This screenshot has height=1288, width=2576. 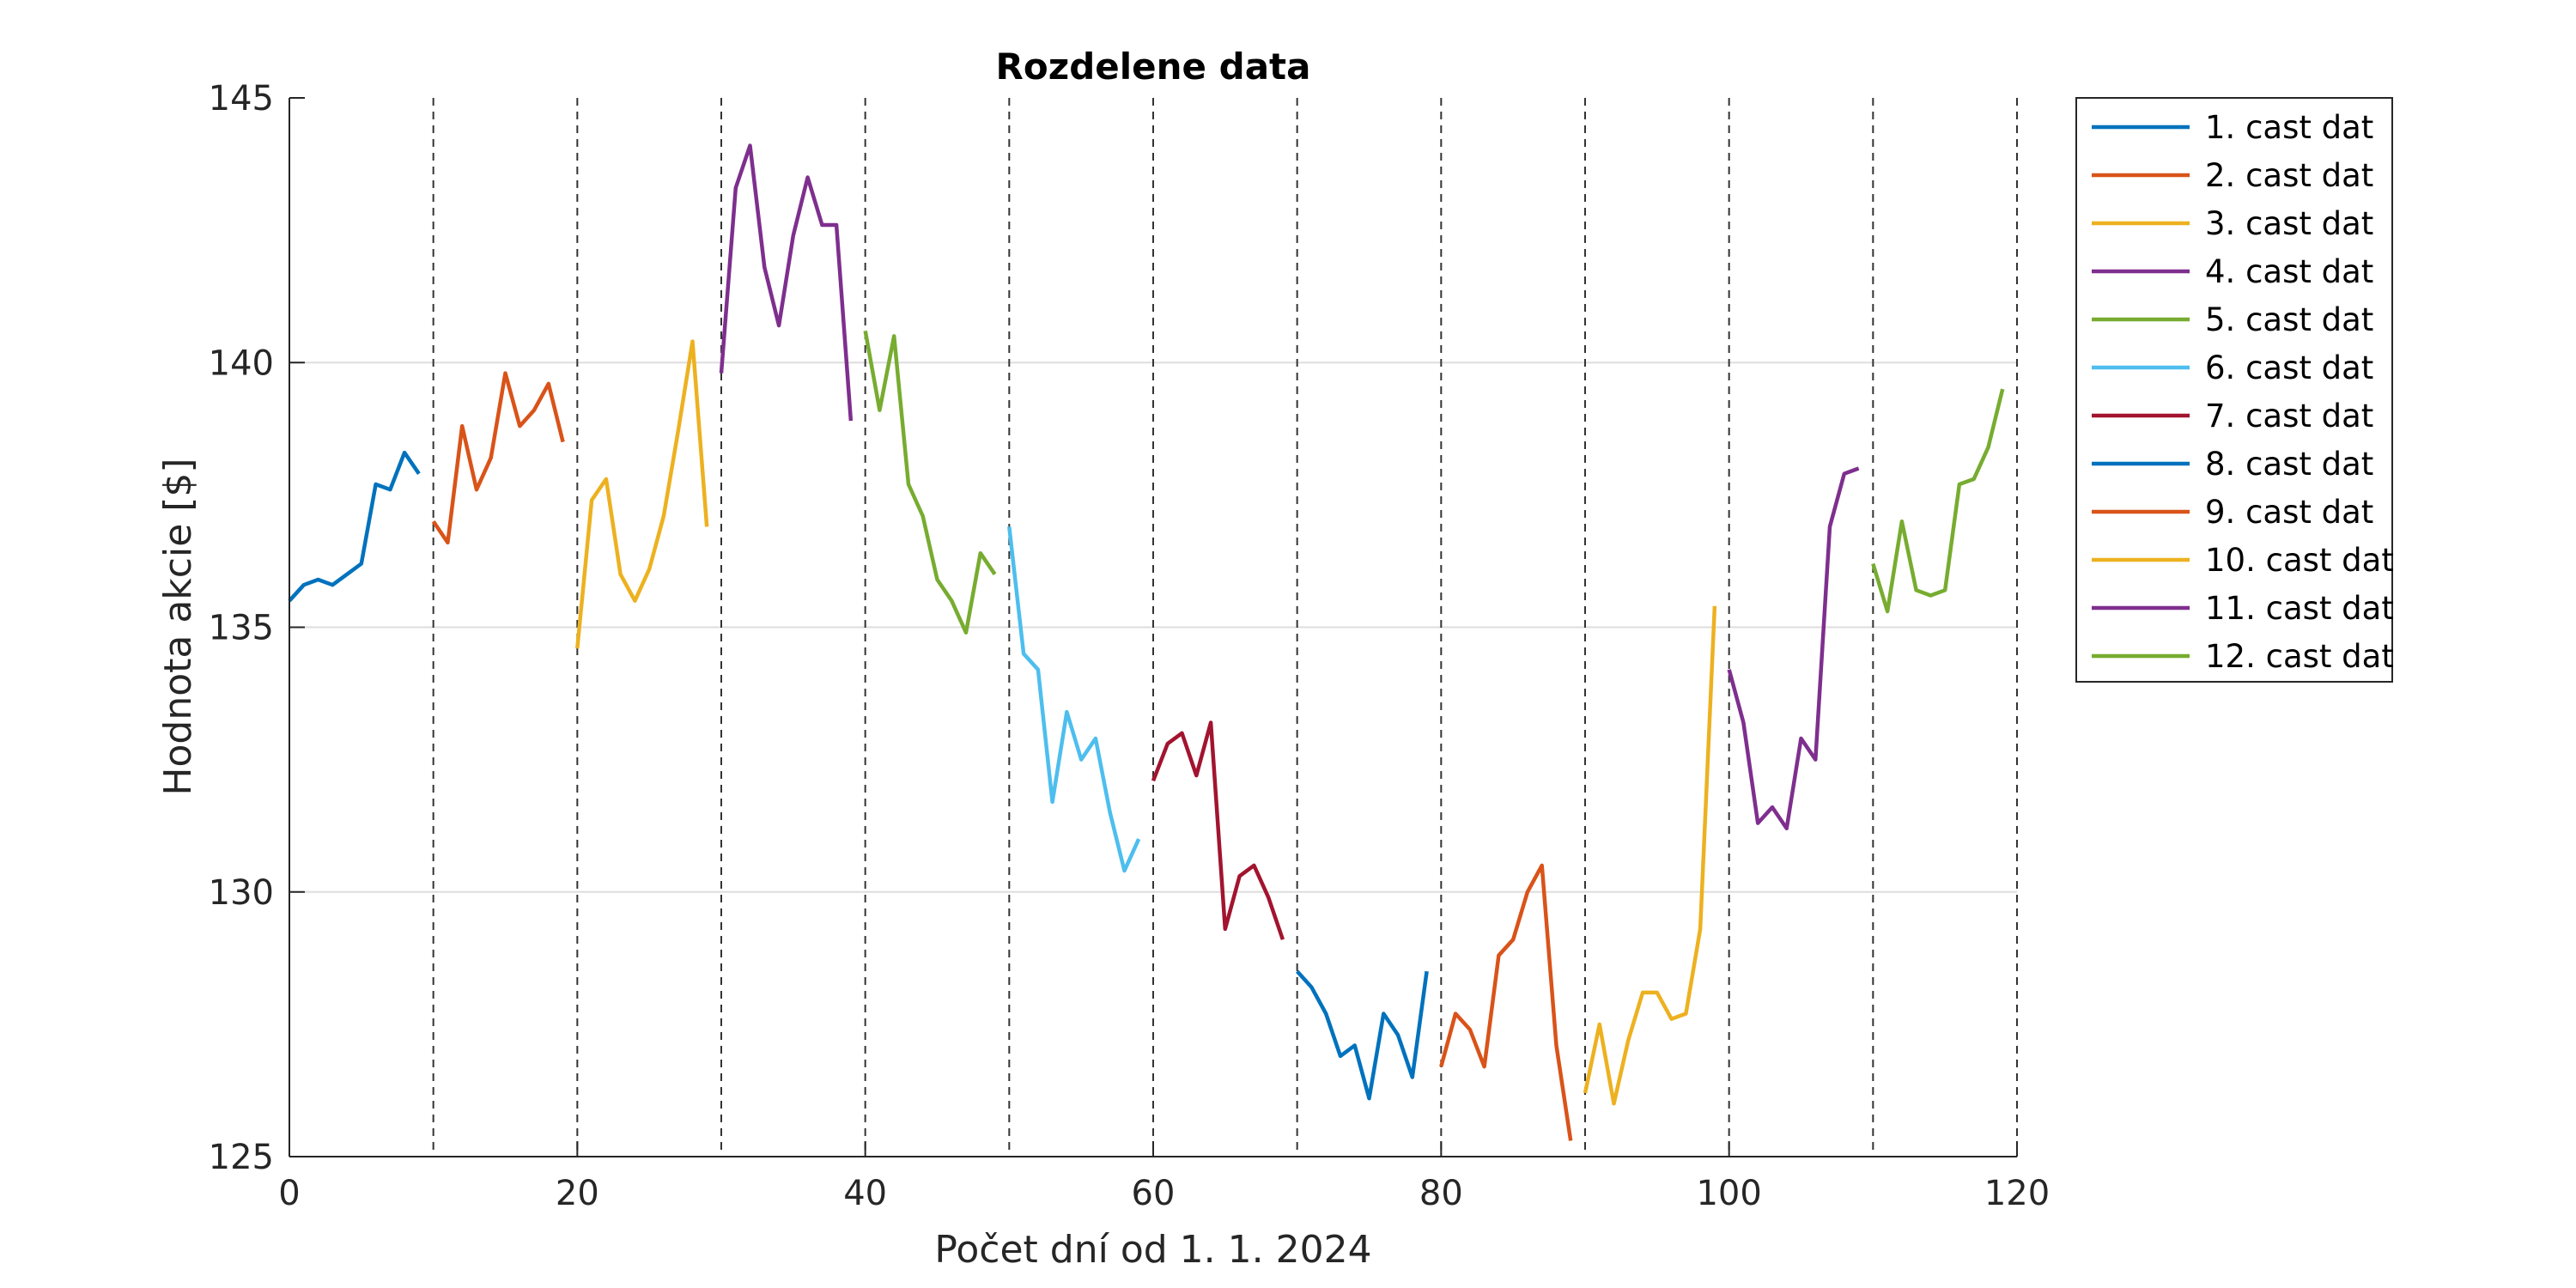 I want to click on x-tick-label-2: 40, so click(x=865, y=1193).